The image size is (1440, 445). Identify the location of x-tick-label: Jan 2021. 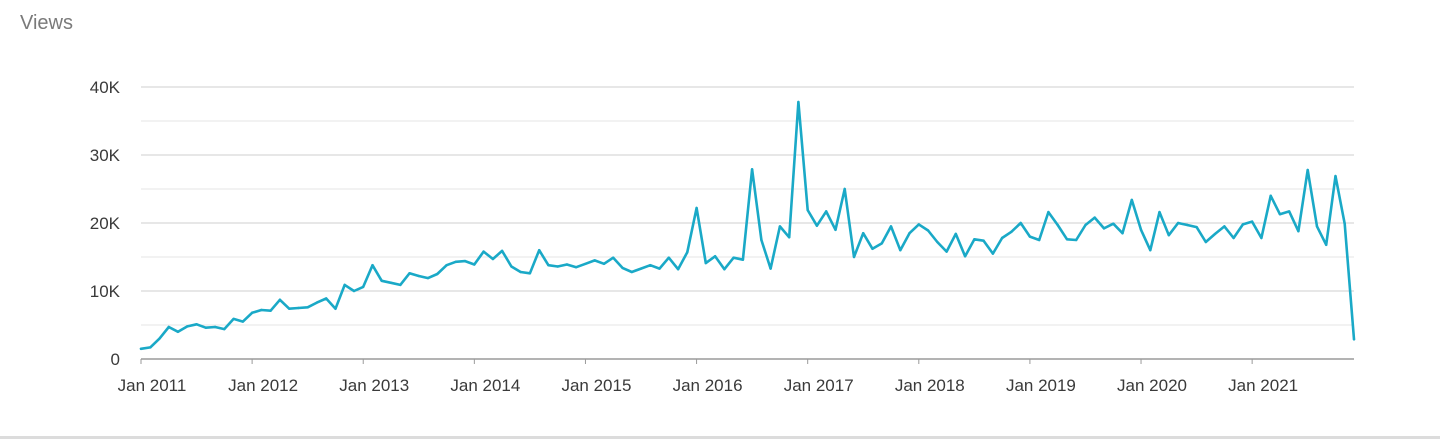
(1263, 385).